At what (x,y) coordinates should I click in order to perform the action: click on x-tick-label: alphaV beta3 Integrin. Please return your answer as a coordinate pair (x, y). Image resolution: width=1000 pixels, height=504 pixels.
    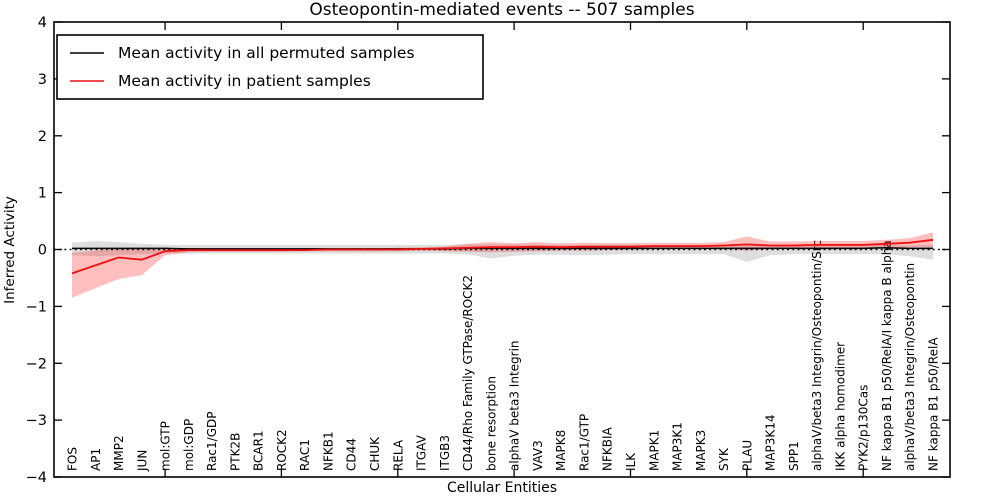
    Looking at the image, I should click on (515, 405).